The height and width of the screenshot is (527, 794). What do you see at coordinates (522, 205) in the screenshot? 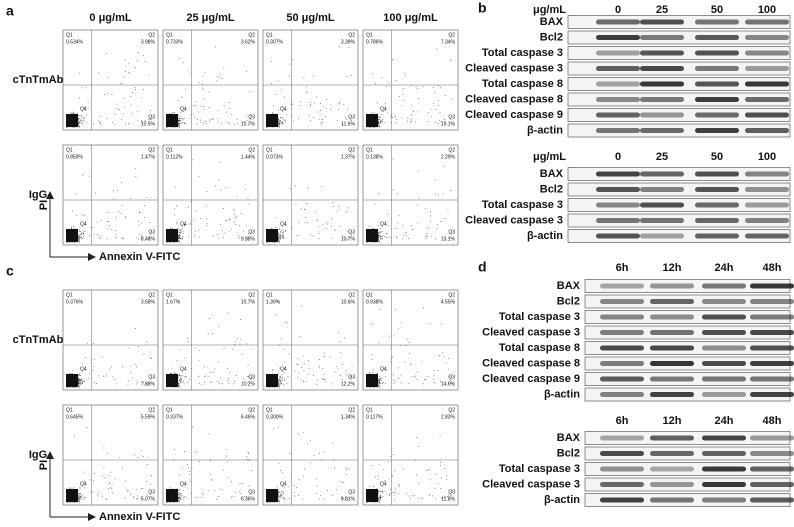
I see `protein-label: Total caspase 3` at bounding box center [522, 205].